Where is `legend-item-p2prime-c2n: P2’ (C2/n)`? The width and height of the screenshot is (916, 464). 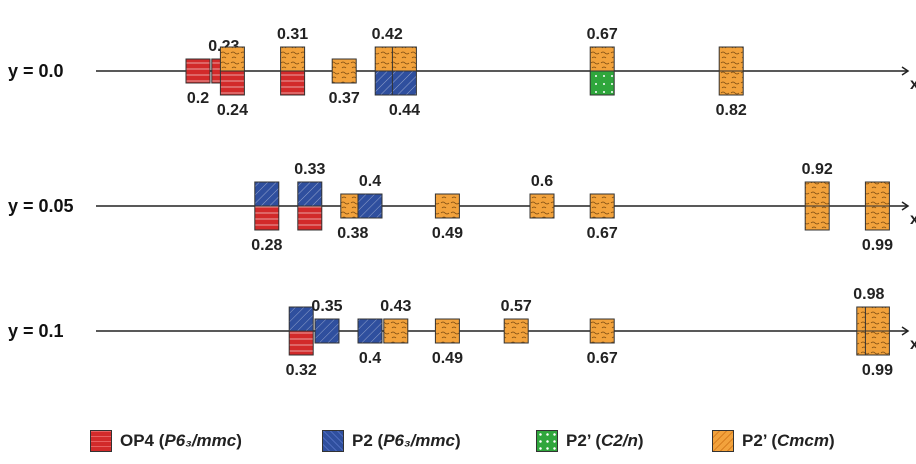
legend-item-p2prime-c2n: P2’ (C2/n) is located at coordinates (590, 441).